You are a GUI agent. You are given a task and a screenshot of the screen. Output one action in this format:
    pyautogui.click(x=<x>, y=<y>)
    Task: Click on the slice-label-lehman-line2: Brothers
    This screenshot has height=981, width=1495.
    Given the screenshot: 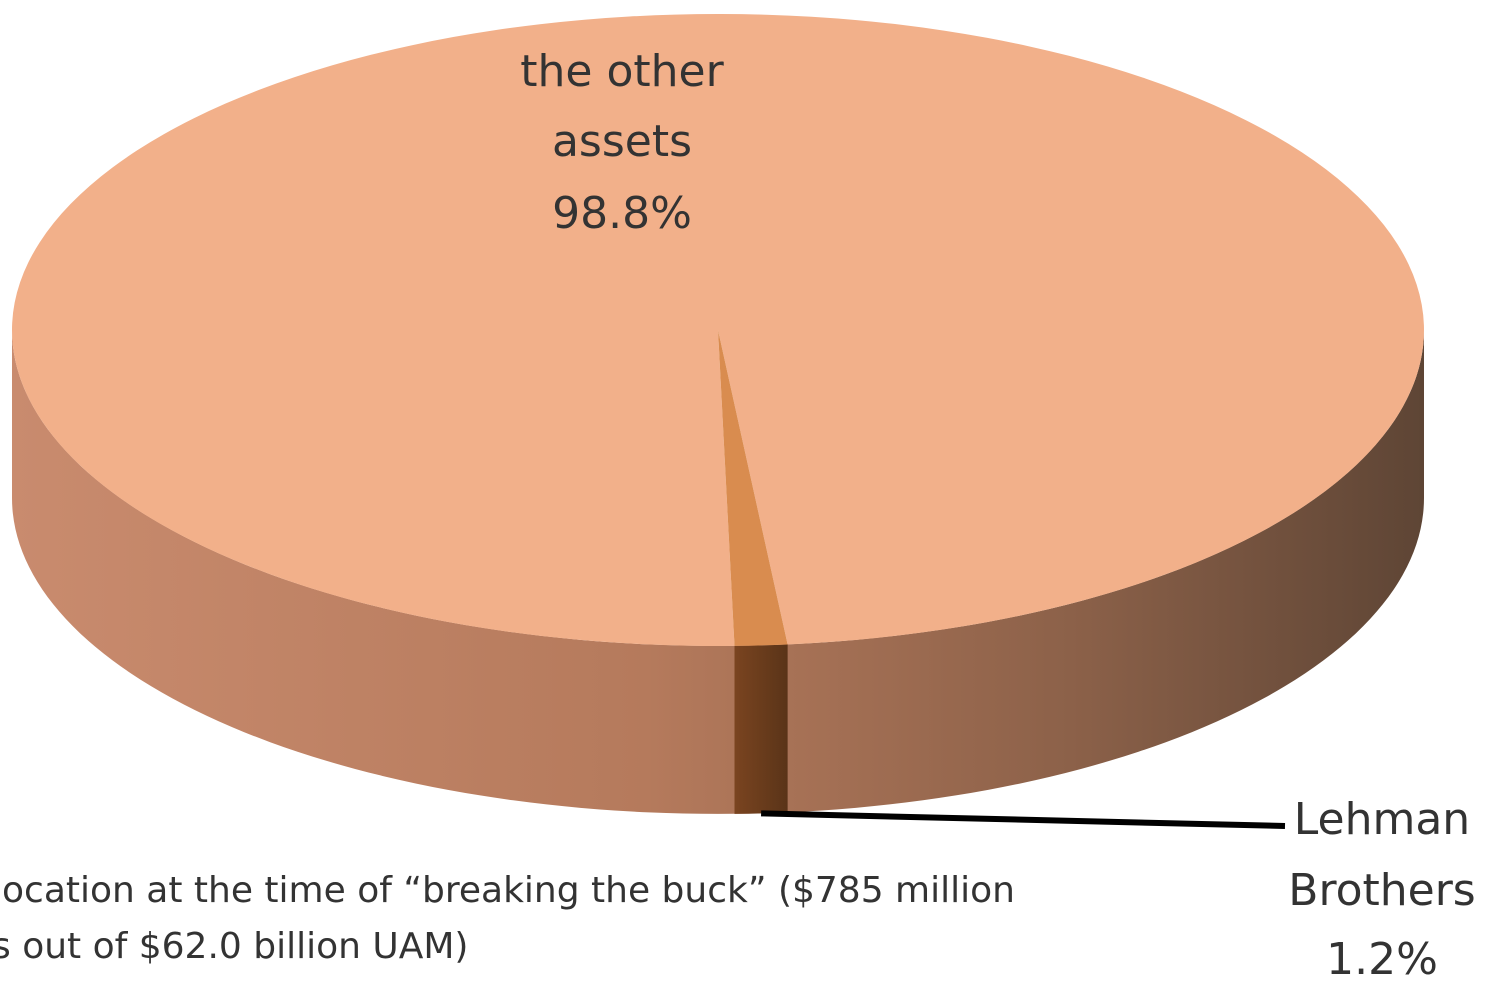 What is the action you would take?
    pyautogui.click(x=1381, y=890)
    